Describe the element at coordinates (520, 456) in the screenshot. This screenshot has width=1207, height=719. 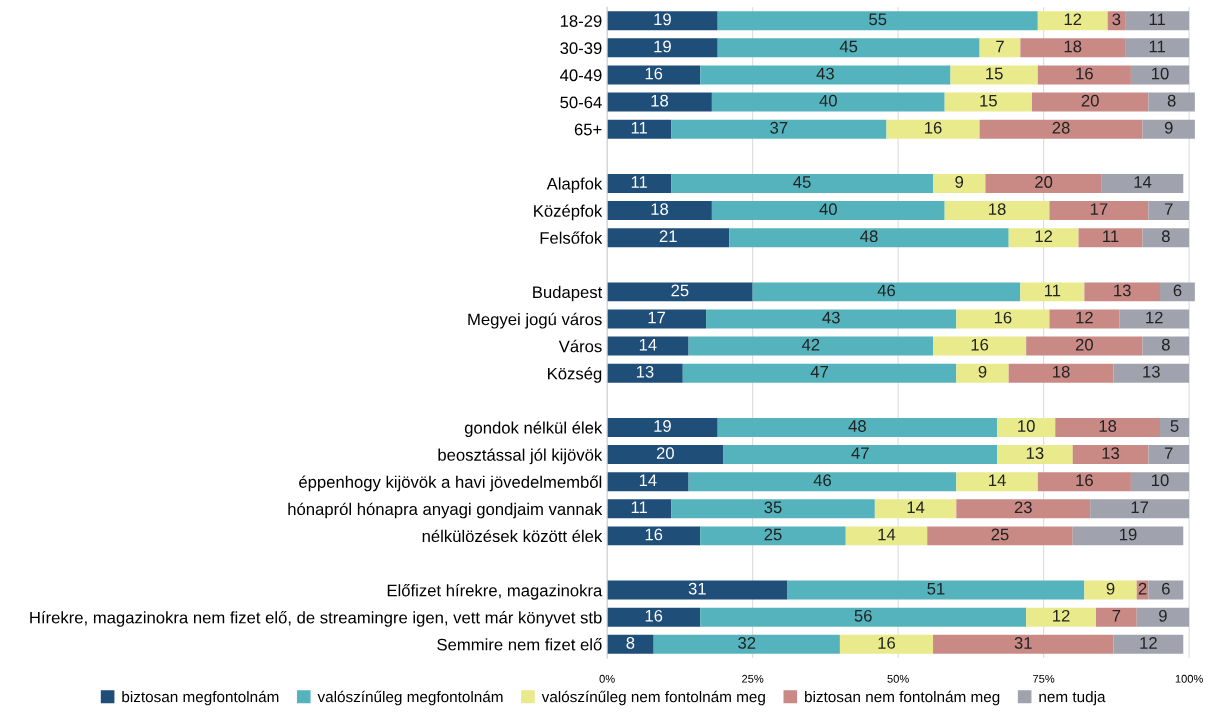
I see `y-tick-label: beosztással jól kijövök` at that location.